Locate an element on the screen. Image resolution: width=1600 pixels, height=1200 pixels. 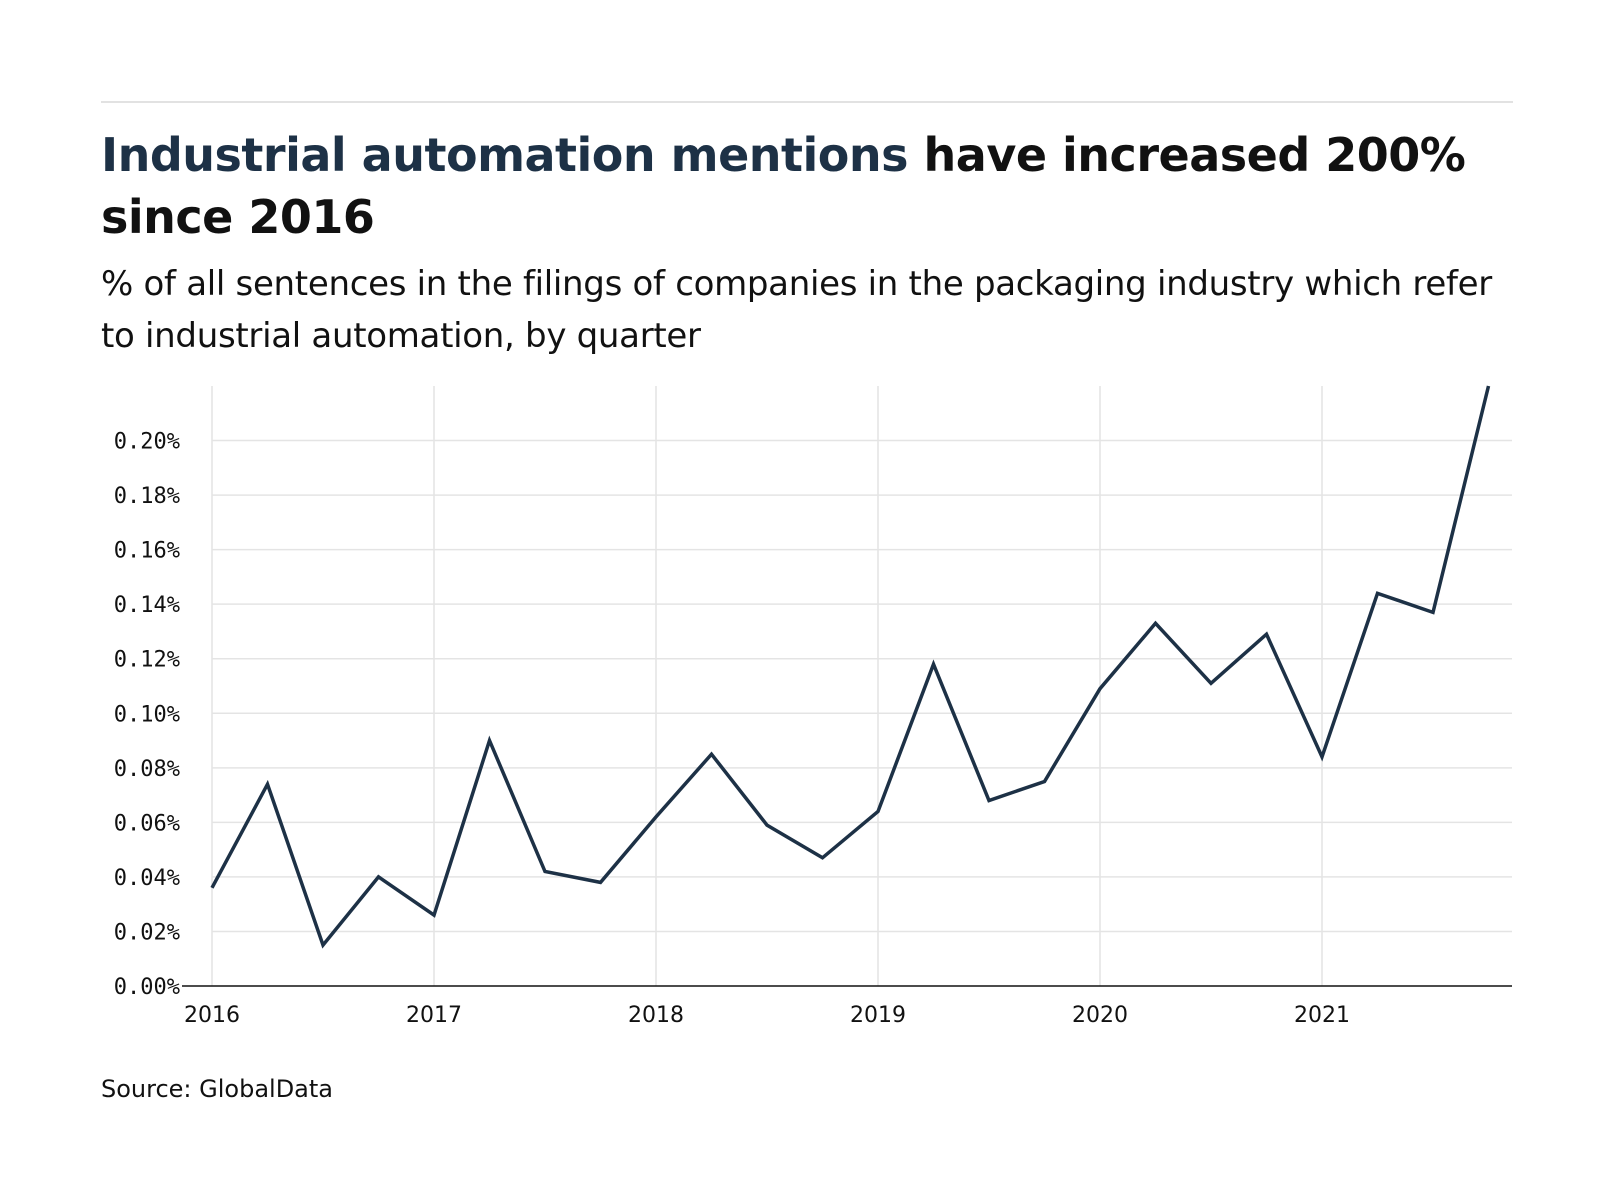
y-tick-label: 0.14% is located at coordinates (147, 605).